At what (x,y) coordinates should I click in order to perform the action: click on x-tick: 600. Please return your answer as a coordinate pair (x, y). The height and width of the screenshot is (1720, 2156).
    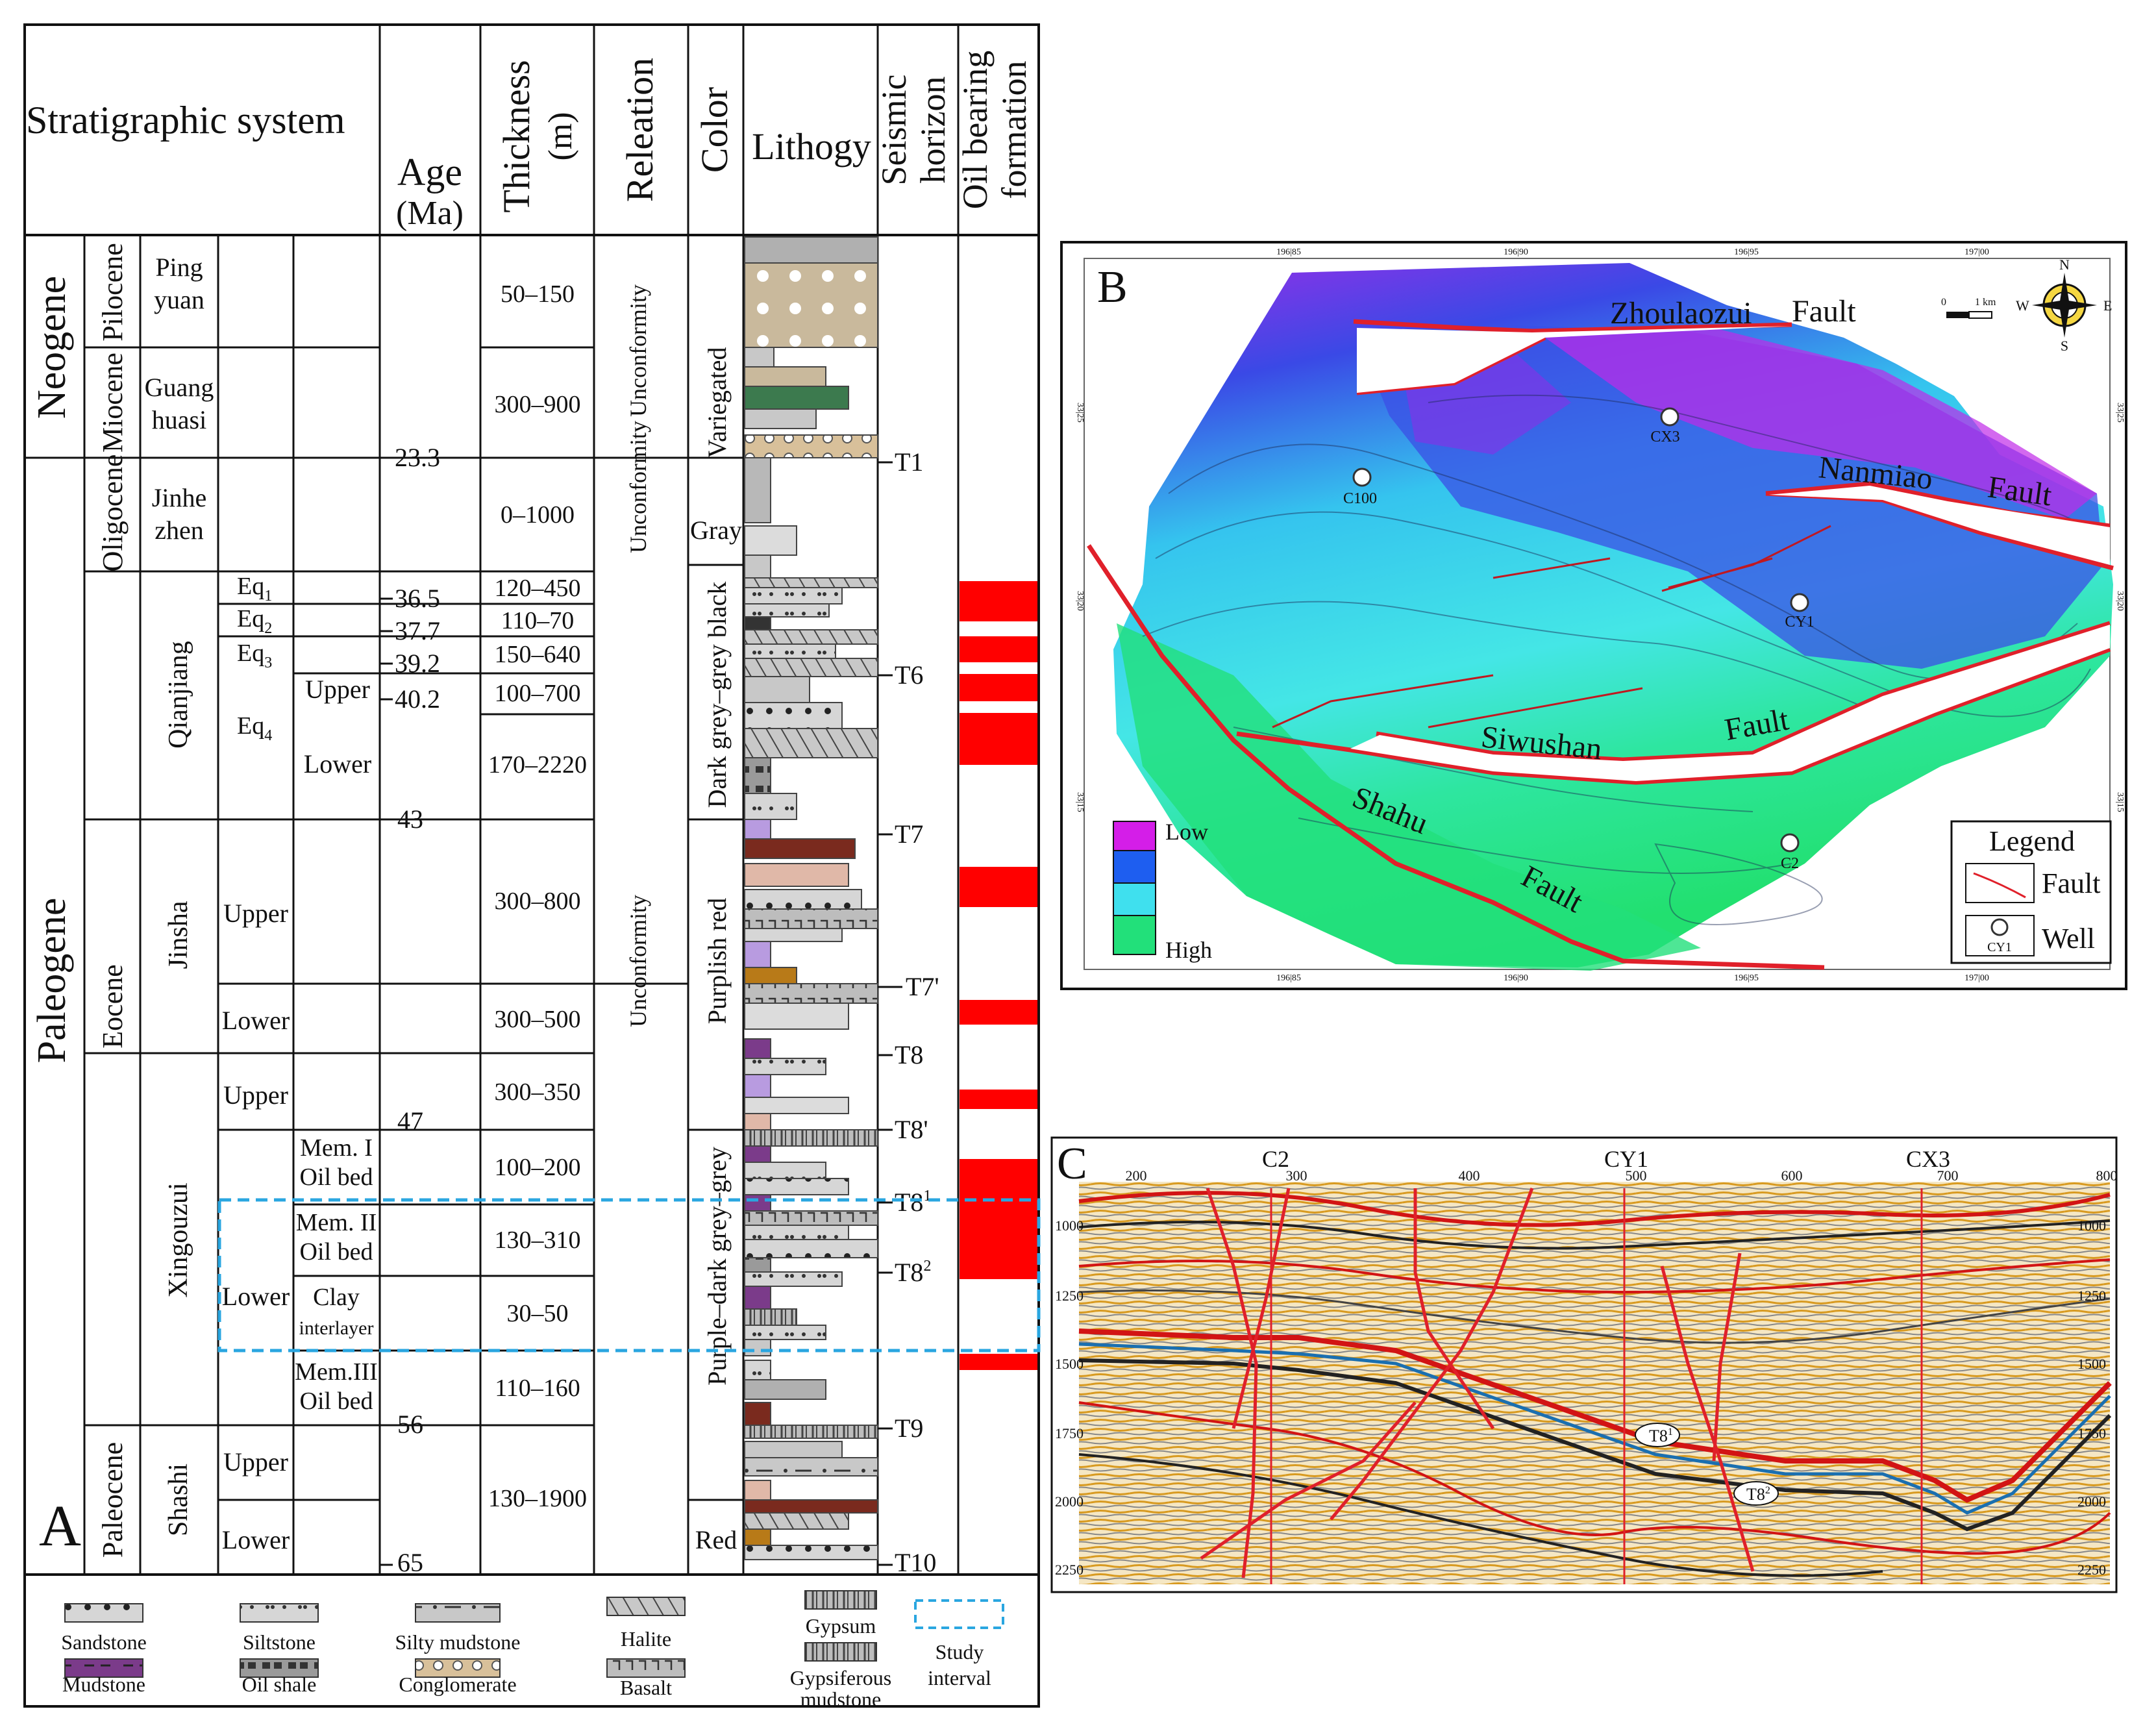
    Looking at the image, I should click on (1792, 1175).